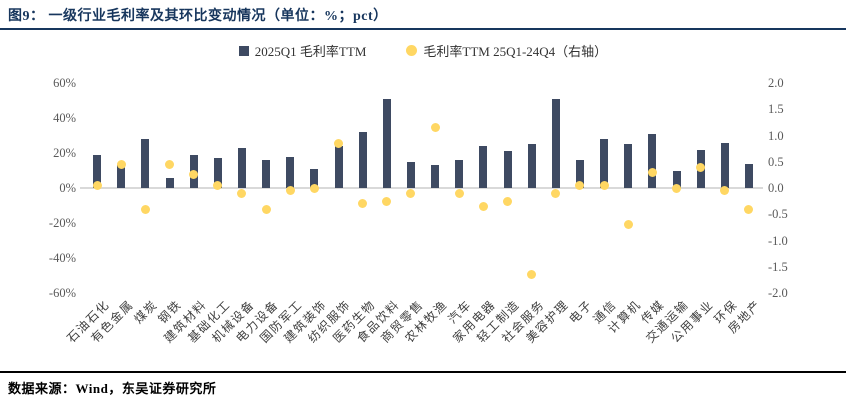 The image size is (846, 401). Describe the element at coordinates (423, 29) in the screenshot. I see `title-divider` at that location.